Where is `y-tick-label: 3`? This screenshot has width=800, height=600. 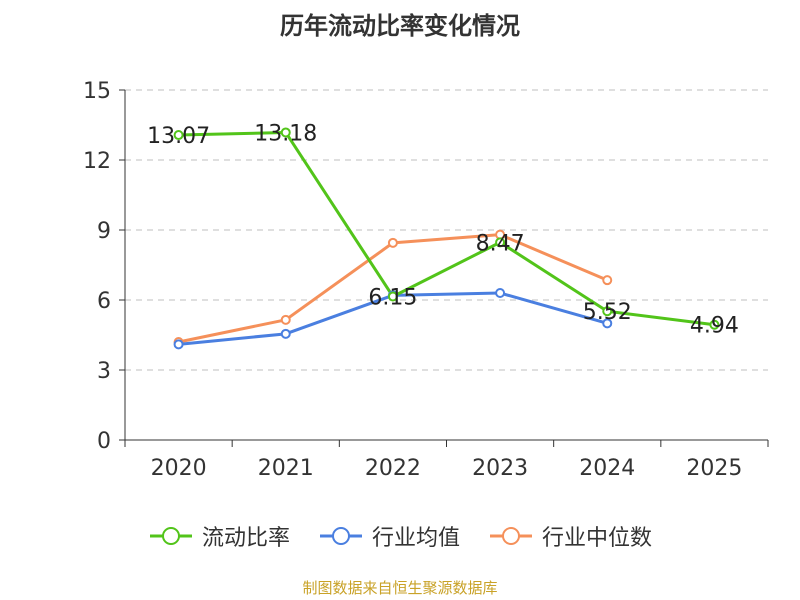
y-tick-label: 3 is located at coordinates (104, 371).